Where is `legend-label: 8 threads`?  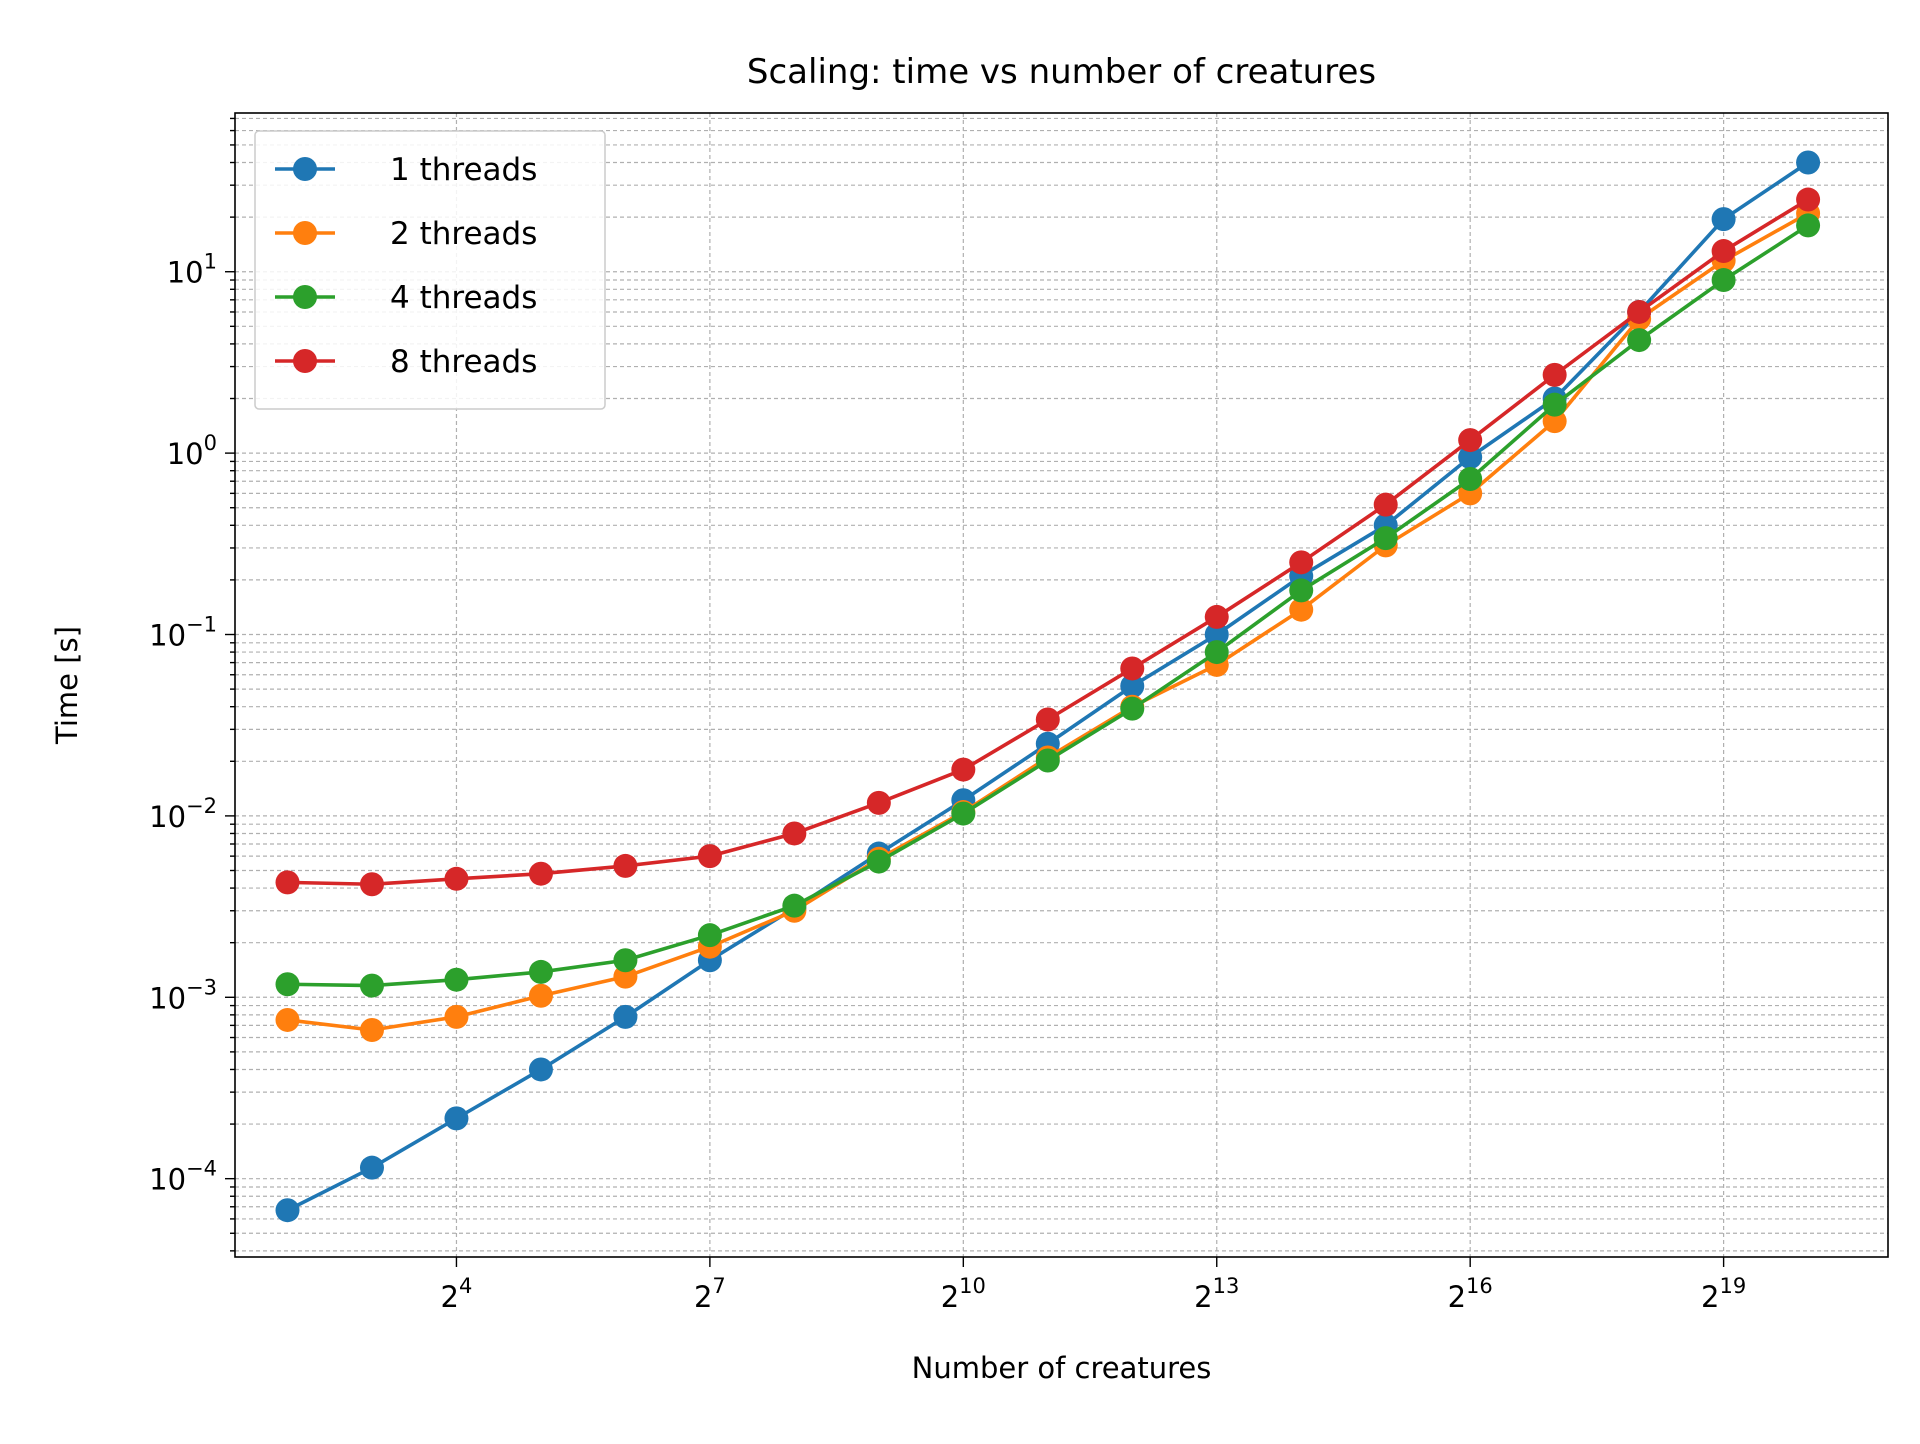 legend-label: 8 threads is located at coordinates (463, 362).